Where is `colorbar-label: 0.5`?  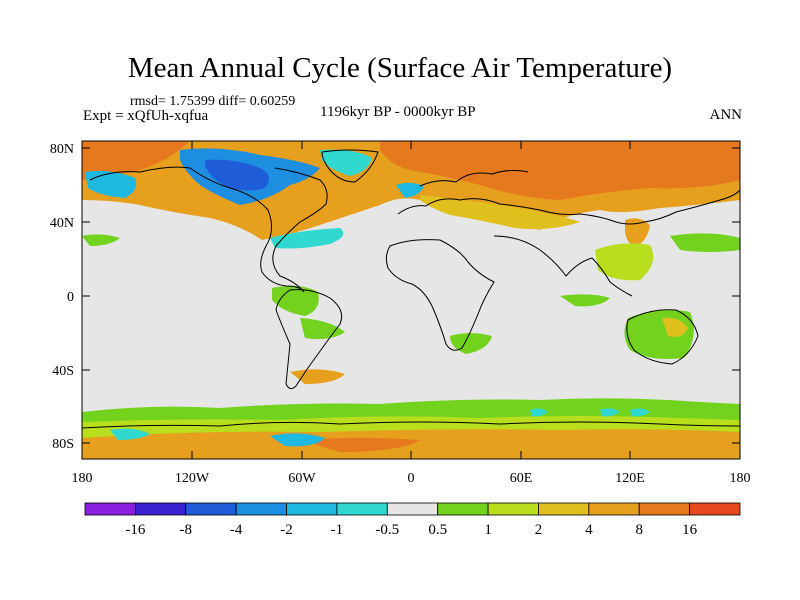 colorbar-label: 0.5 is located at coordinates (437, 530).